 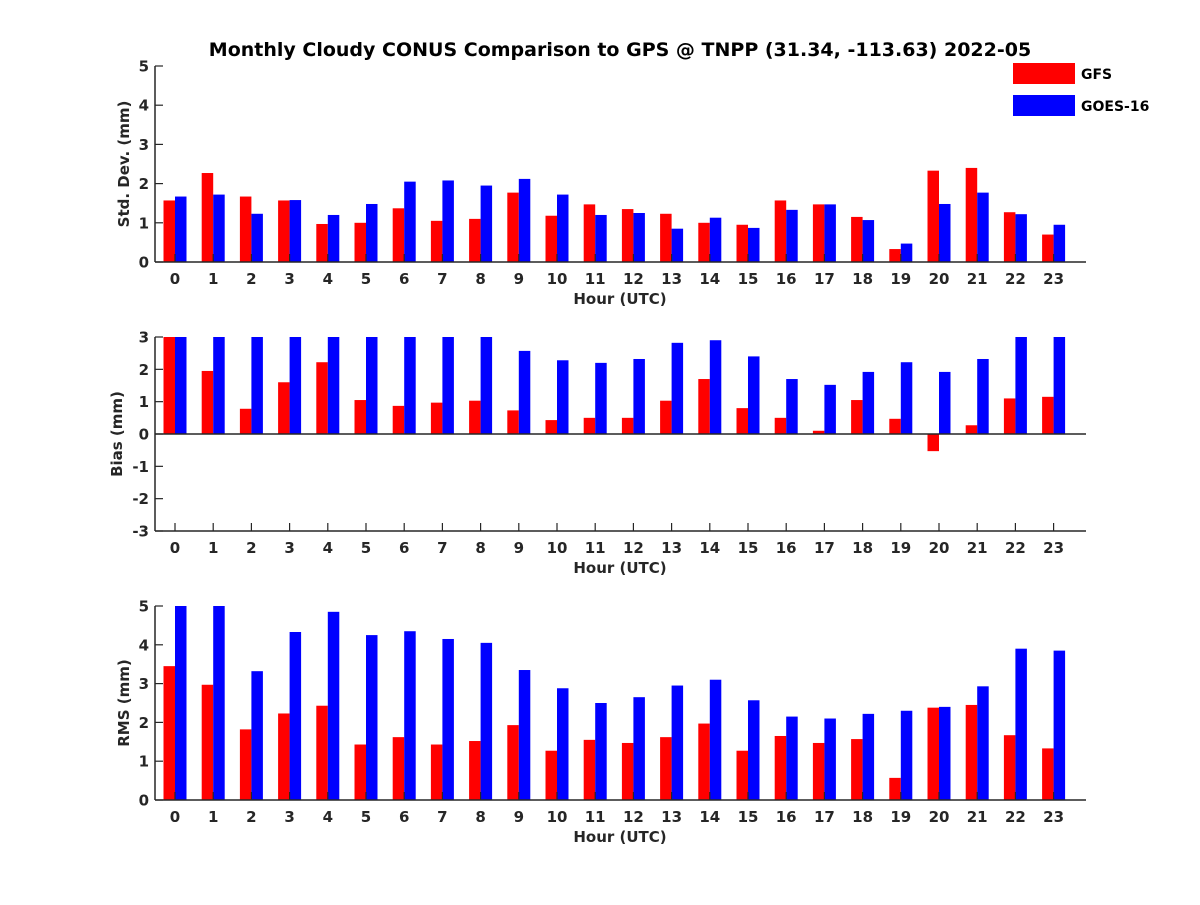 What do you see at coordinates (404, 817) in the screenshot?
I see `x-tick-label: 6` at bounding box center [404, 817].